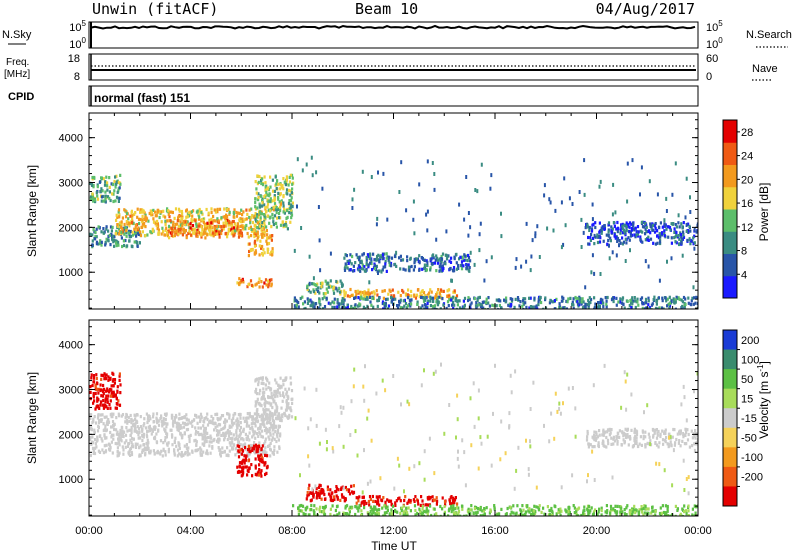 The width and height of the screenshot is (800, 554). Describe the element at coordinates (353, 96) in the screenshot. I see `cpid-panel: CPID normal (fast) 151` at that location.